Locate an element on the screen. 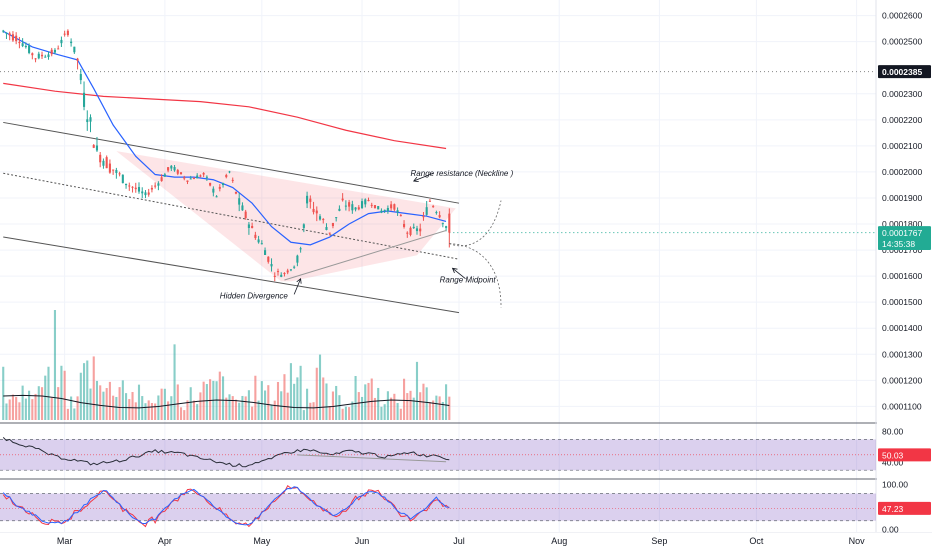 The height and width of the screenshot is (555, 932). time-tick-label: May is located at coordinates (262, 541).